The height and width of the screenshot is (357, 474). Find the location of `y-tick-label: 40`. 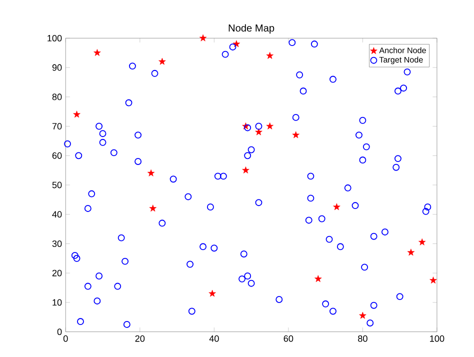

y-tick-label: 40 is located at coordinates (57, 214).